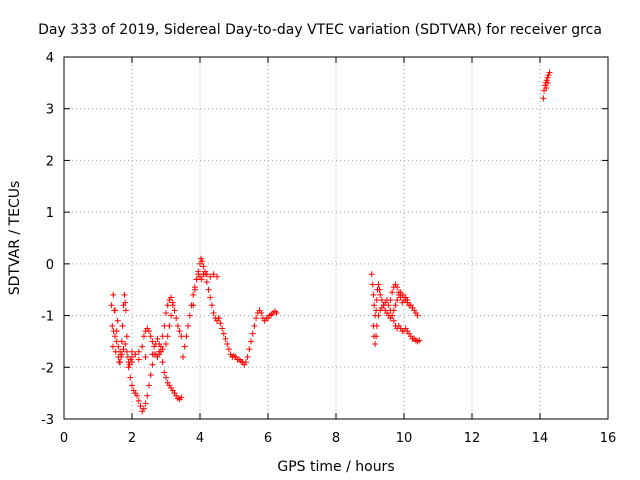 This screenshot has width=640, height=480. Describe the element at coordinates (200, 438) in the screenshot. I see `x-tick-label: 4` at that location.